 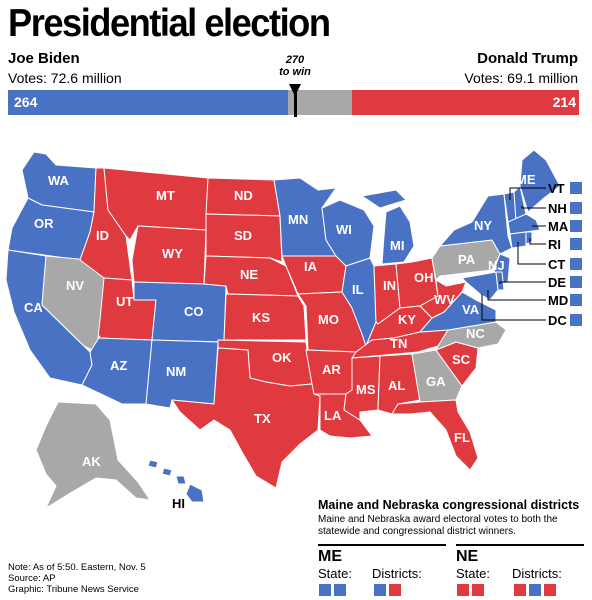 I want to click on label-la: LA, so click(x=333, y=415).